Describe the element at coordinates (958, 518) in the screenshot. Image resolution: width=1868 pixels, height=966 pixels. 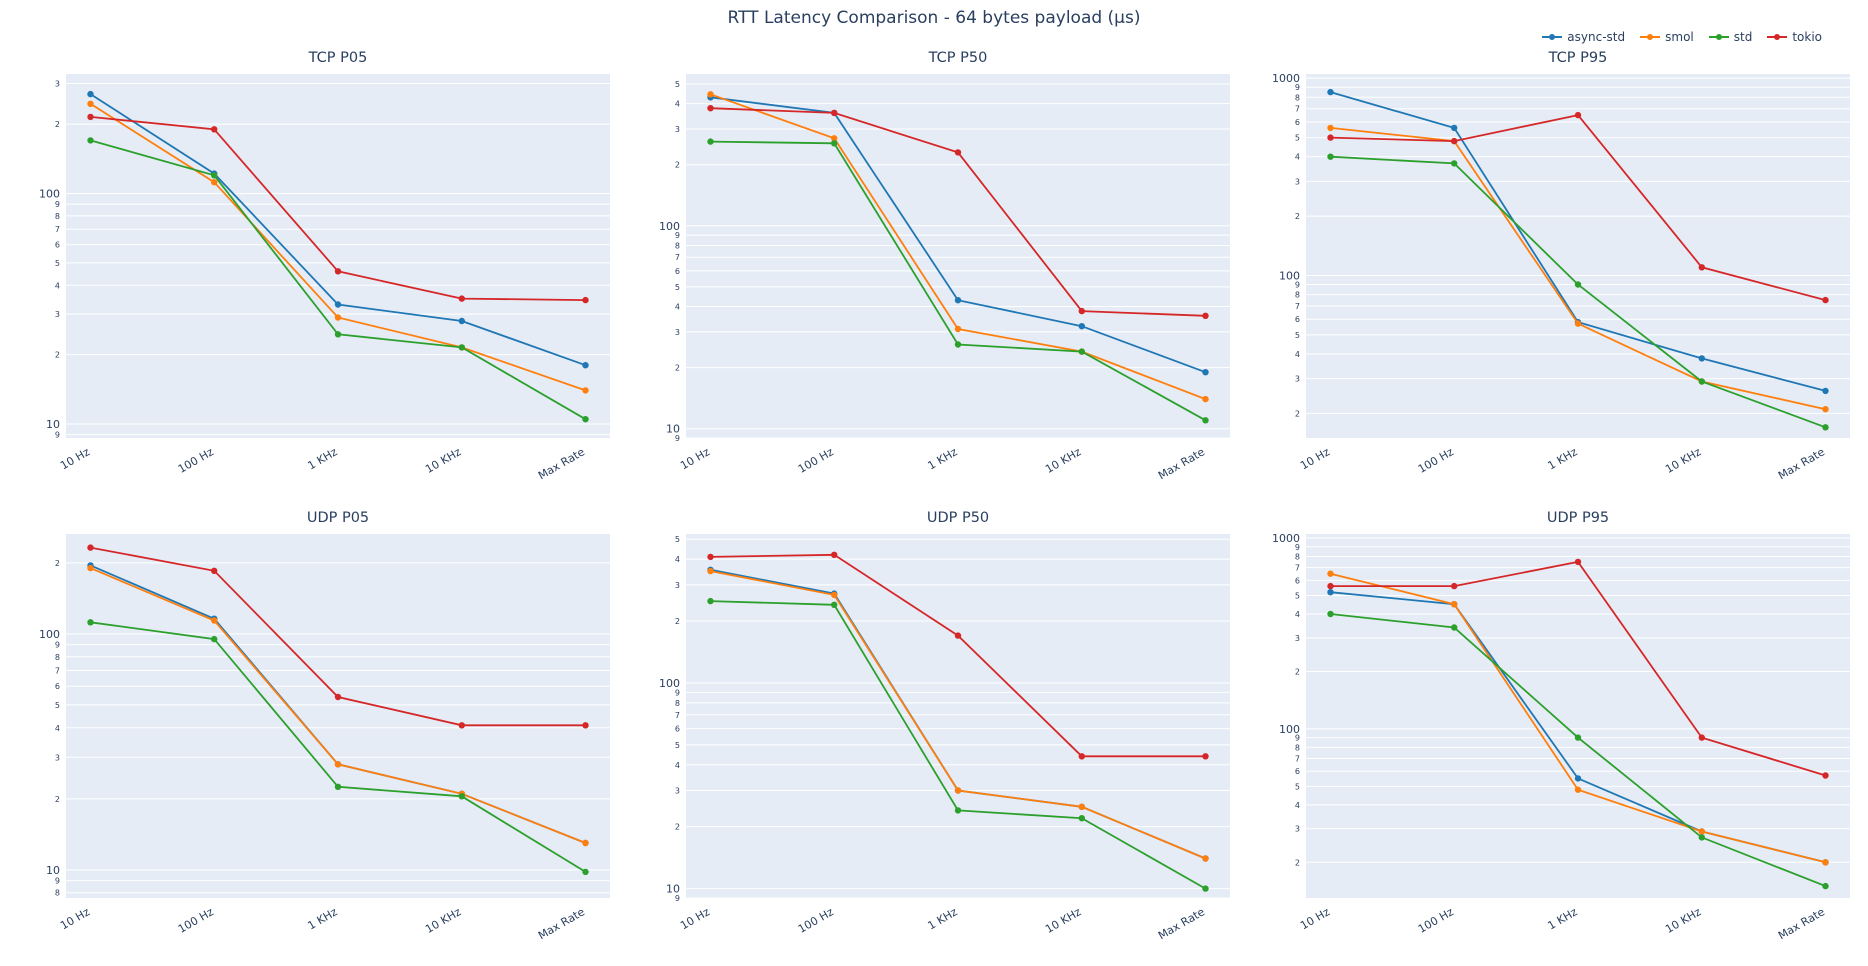
I see `subplot-title: UDP P50` at that location.